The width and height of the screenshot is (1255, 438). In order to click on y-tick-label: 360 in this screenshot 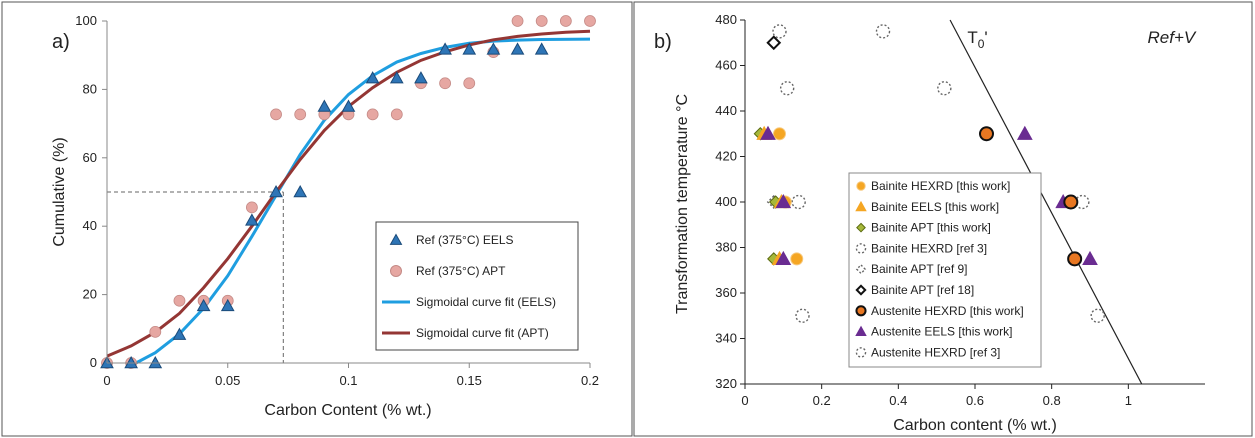, I will do `click(726, 292)`.